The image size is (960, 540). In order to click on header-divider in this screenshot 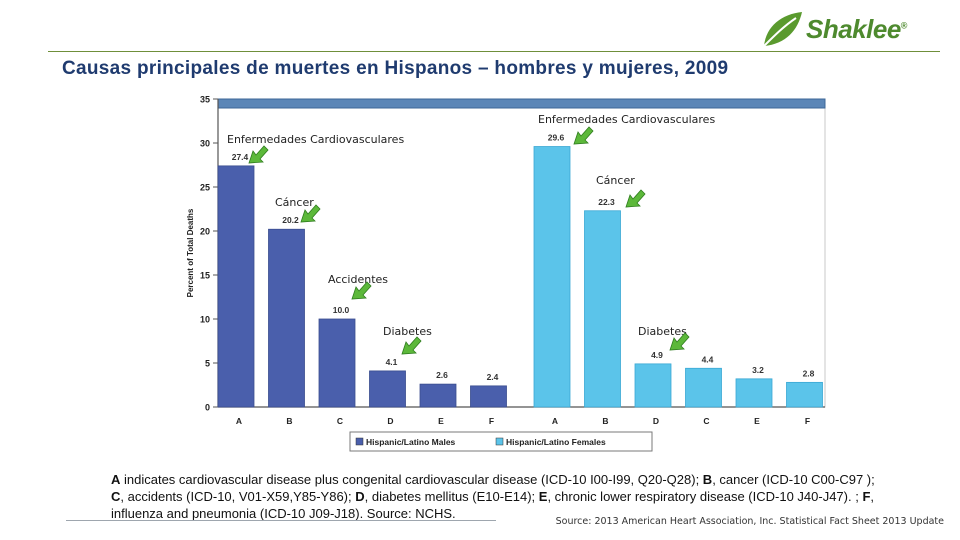, I will do `click(494, 51)`.